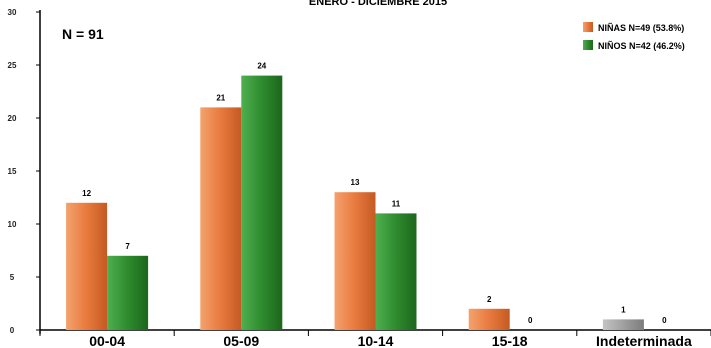 This screenshot has height=348, width=711. Describe the element at coordinates (623, 309) in the screenshot. I see `data-label: 1` at that location.